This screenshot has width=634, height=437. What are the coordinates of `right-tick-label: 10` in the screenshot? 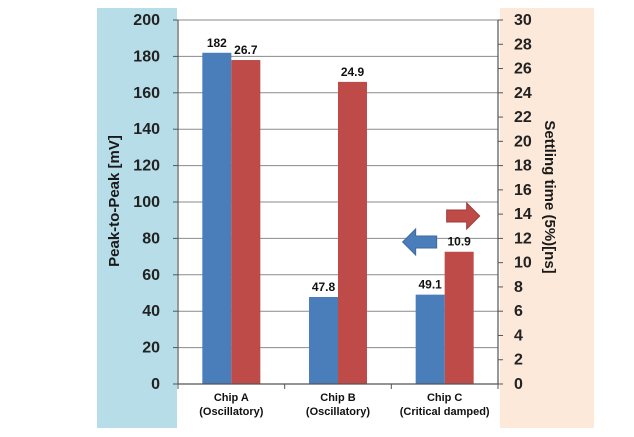 It's located at (523, 263).